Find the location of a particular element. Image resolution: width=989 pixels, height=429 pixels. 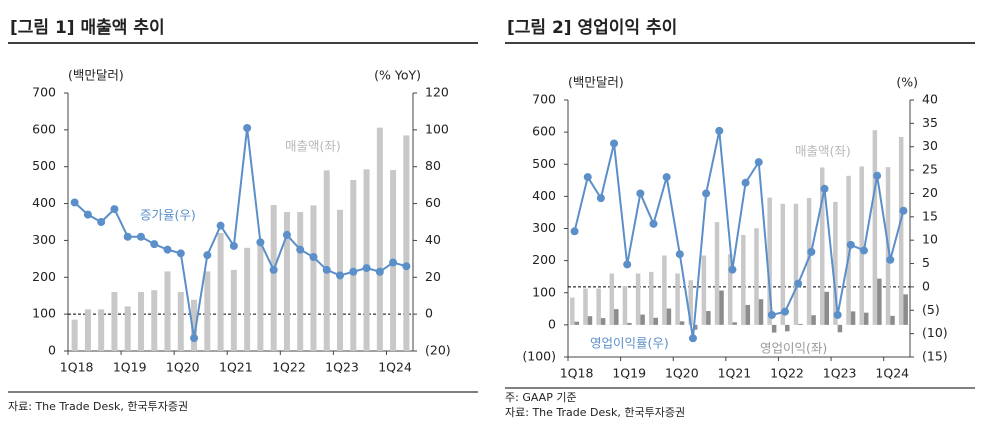

y2-tick-label: 10 is located at coordinates (930, 239).